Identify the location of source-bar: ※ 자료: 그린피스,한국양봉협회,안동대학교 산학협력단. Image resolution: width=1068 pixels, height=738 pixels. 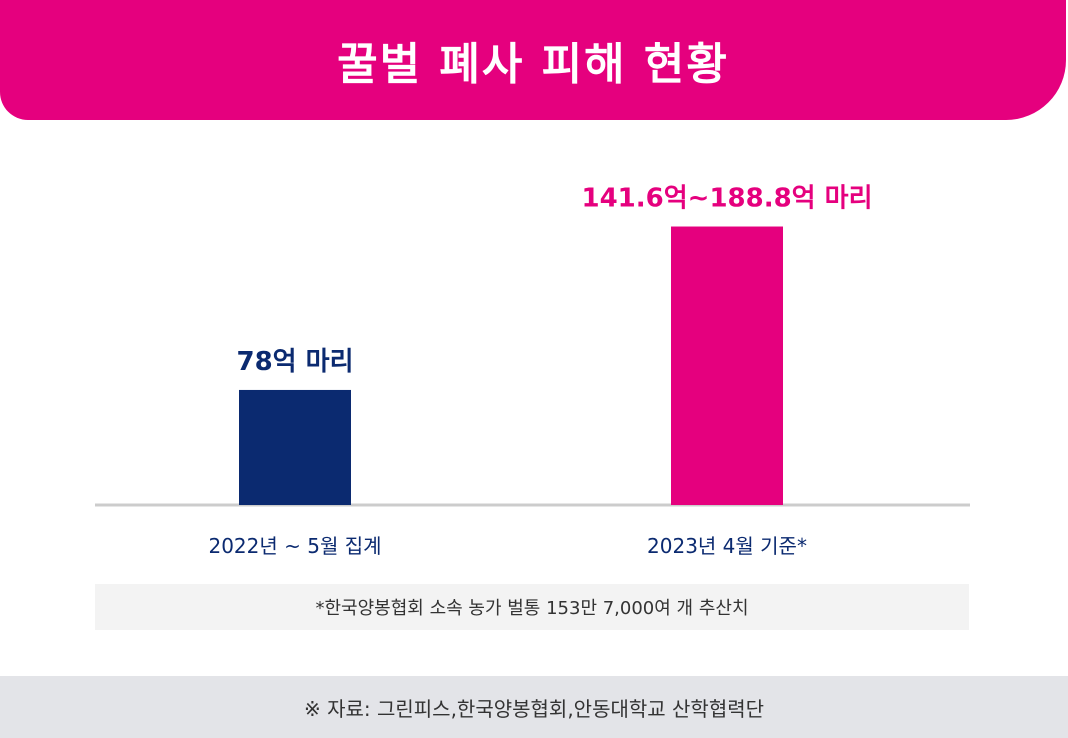
(534, 707).